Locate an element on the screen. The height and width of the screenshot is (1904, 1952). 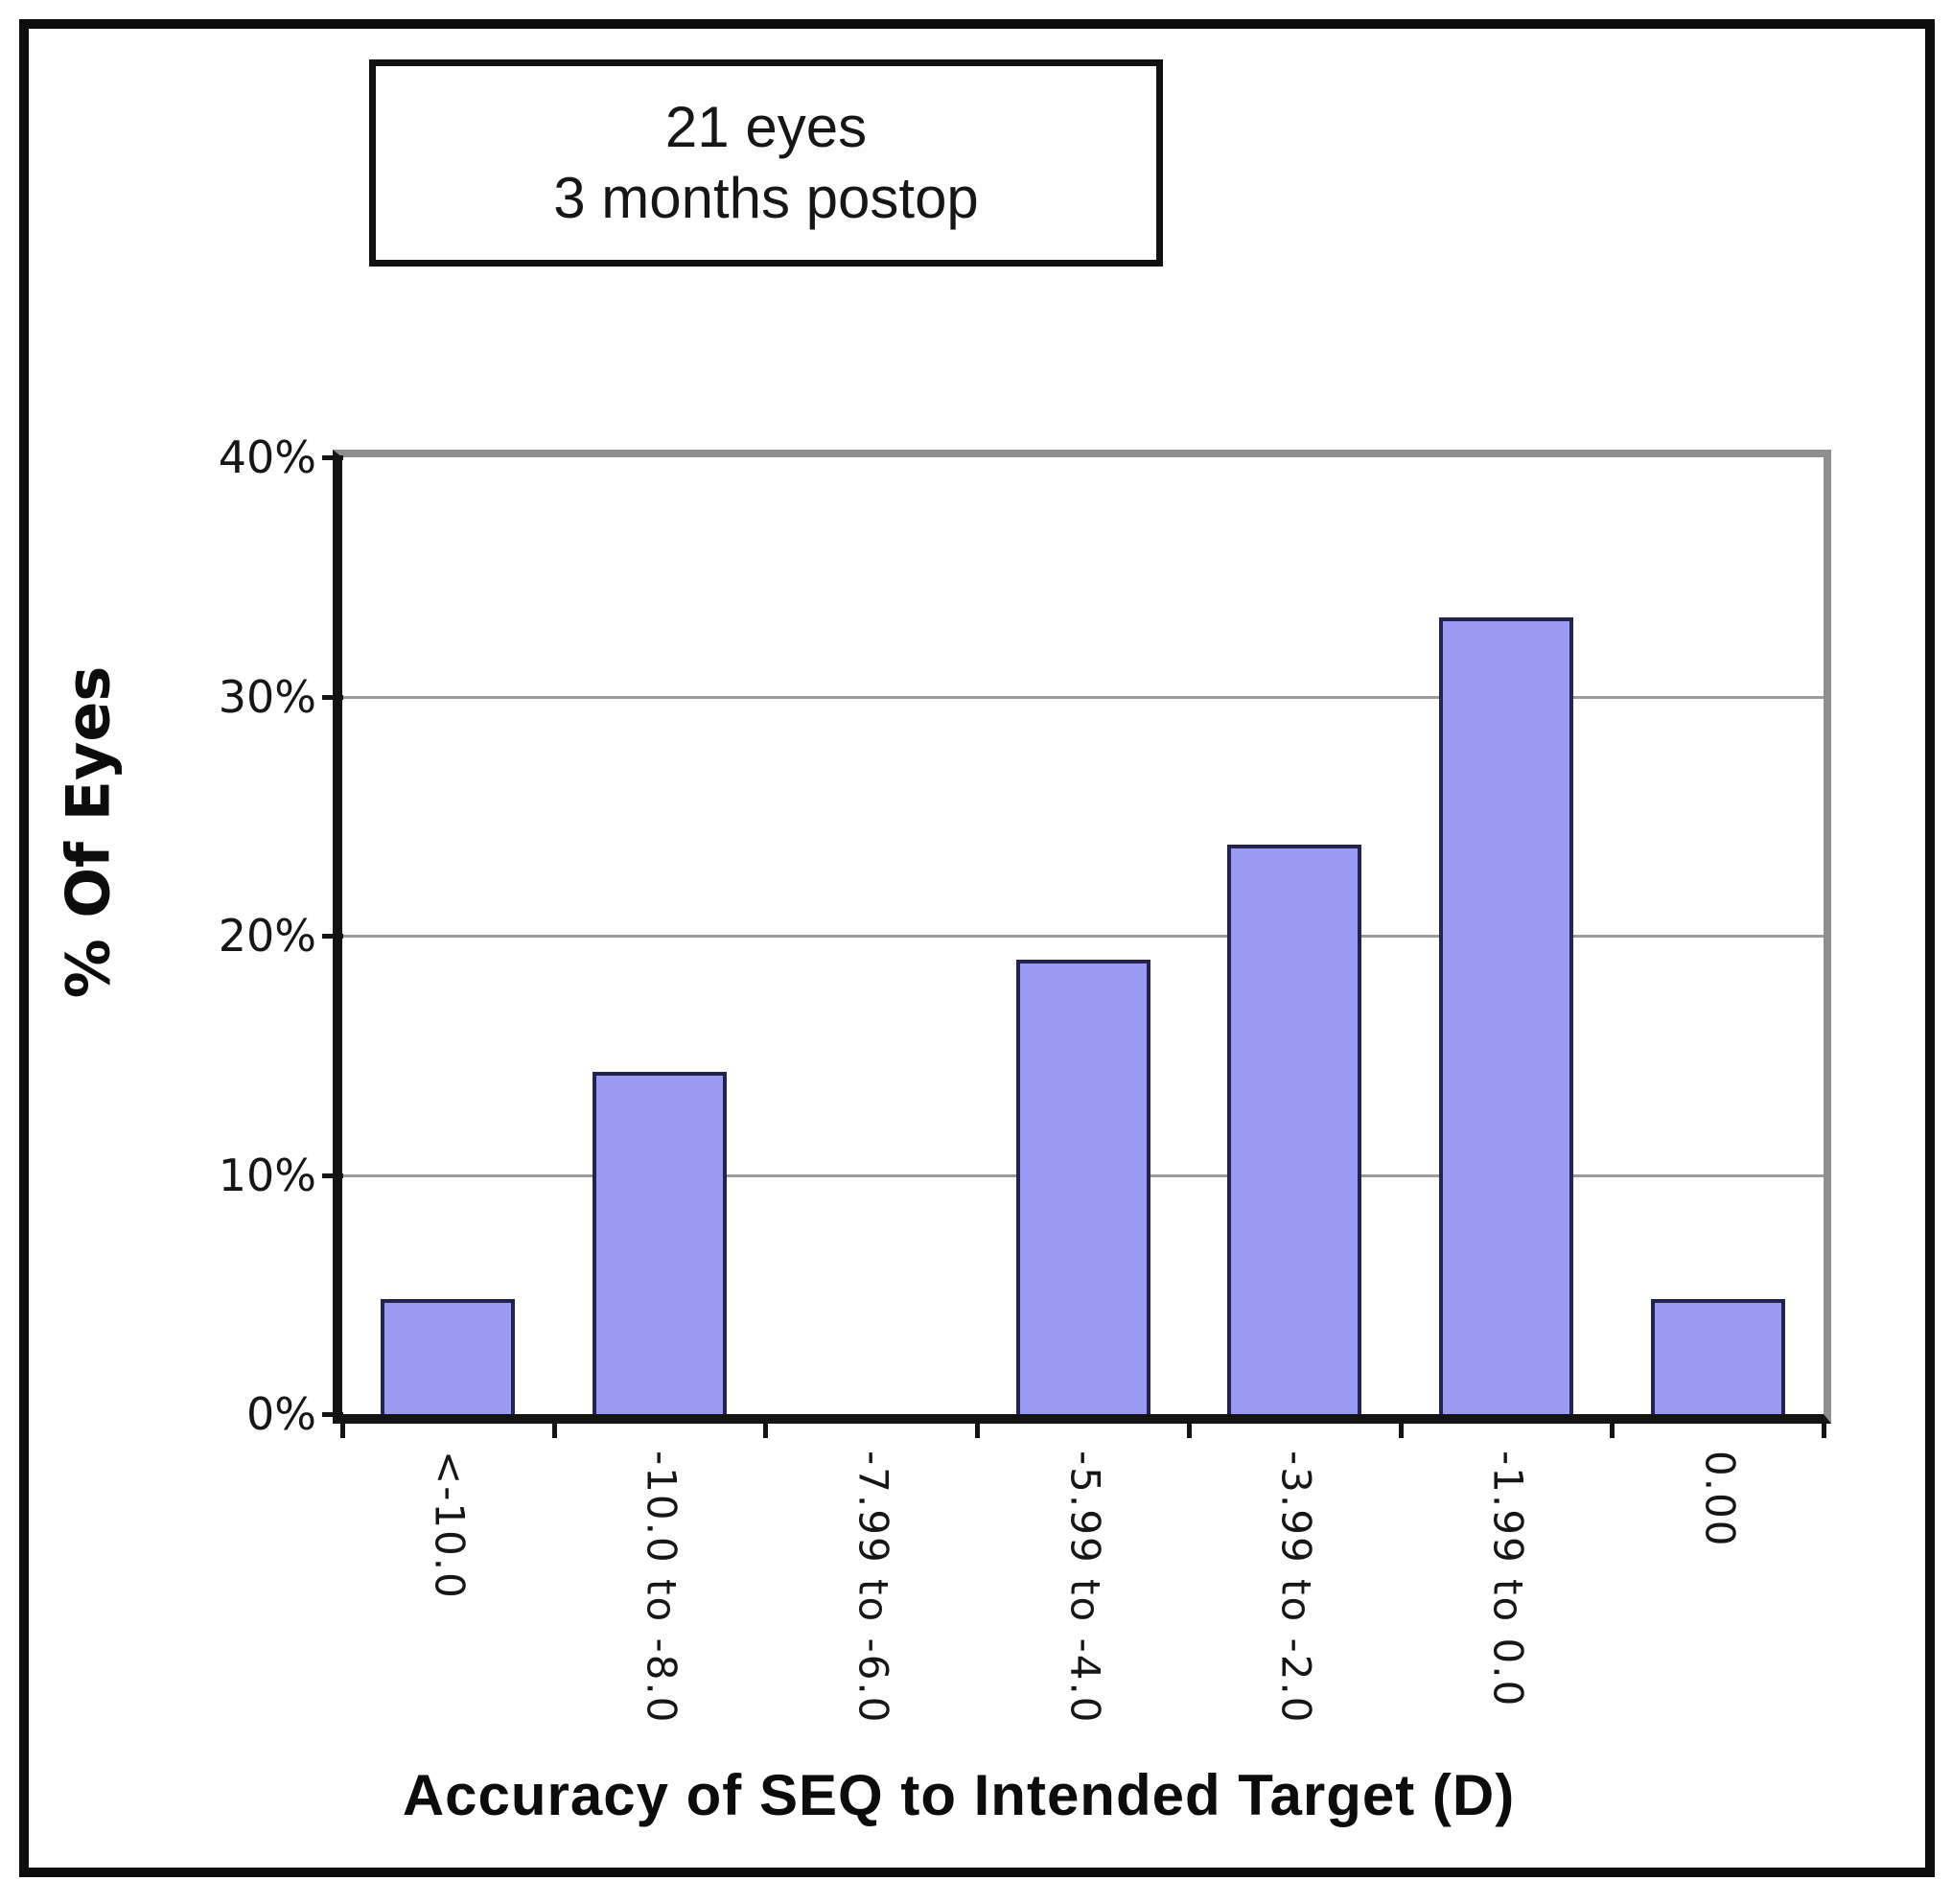
annotation-box: 21 eyes 3 months postop is located at coordinates (766, 163).